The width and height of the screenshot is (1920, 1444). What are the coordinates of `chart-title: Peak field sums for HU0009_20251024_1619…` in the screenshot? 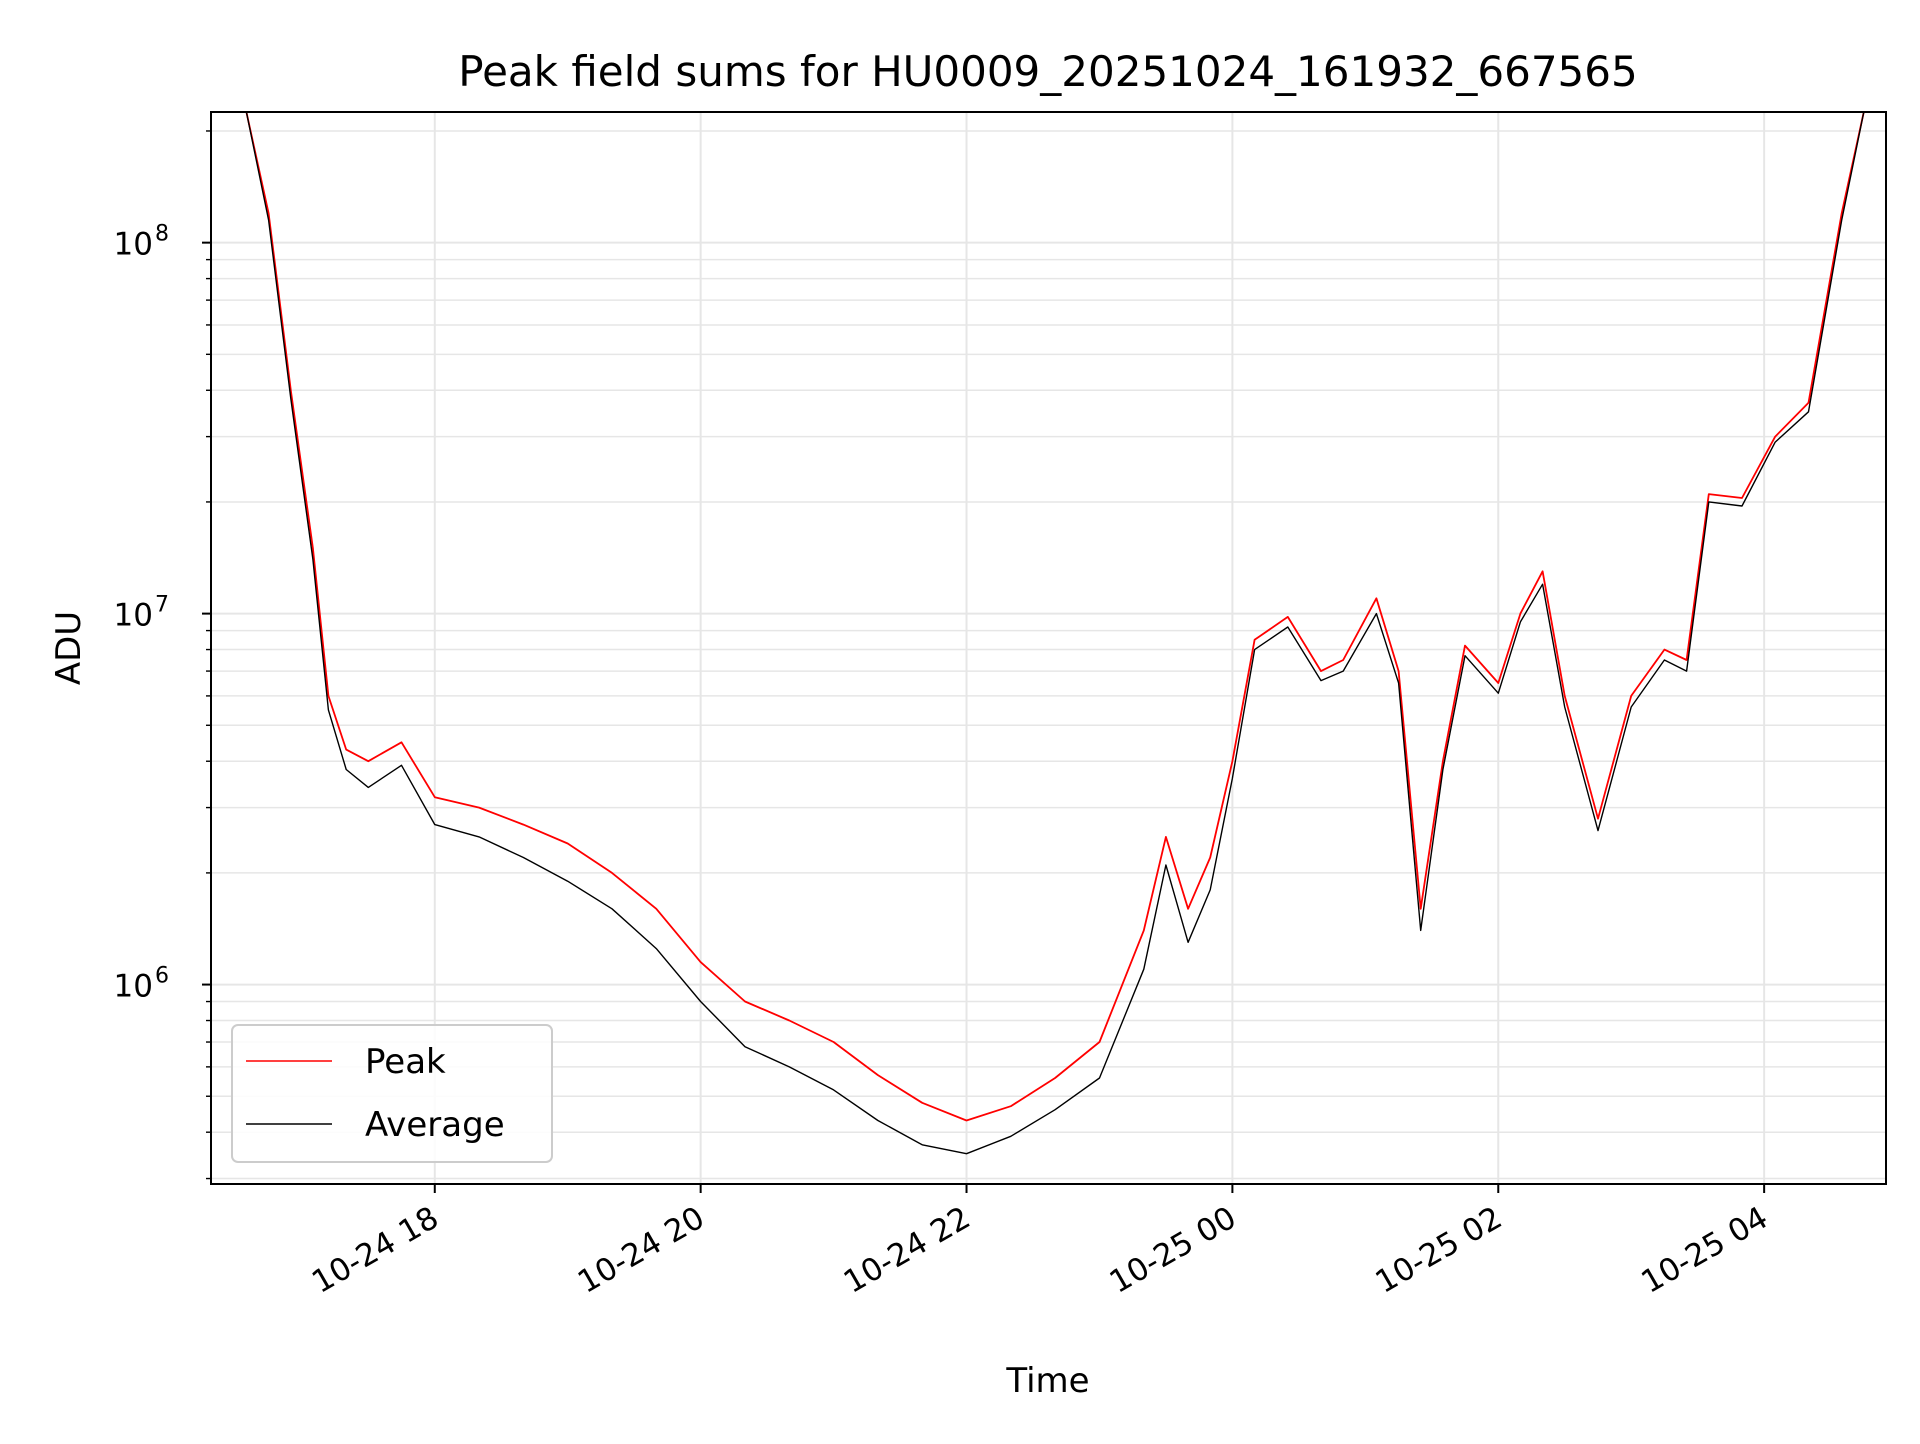 It's located at (1047, 71).